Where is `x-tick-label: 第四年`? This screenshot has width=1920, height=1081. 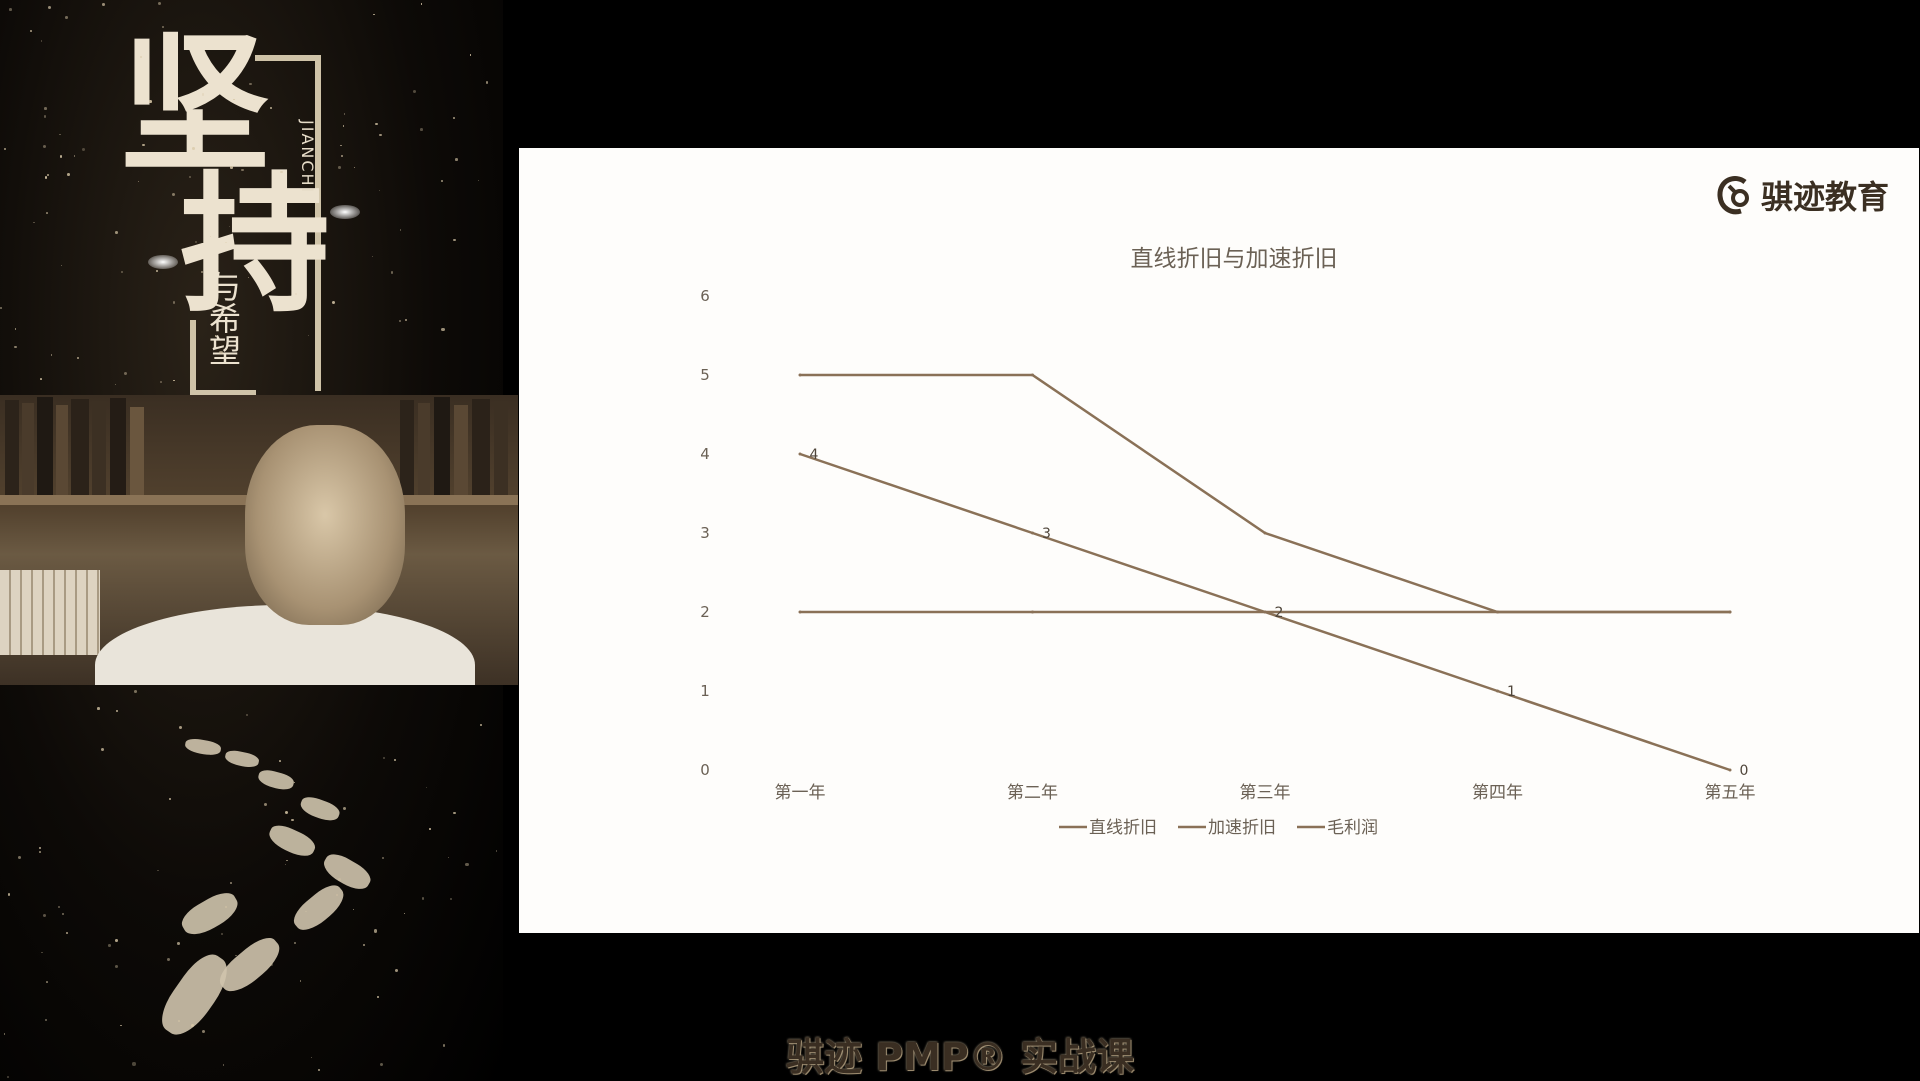
x-tick-label: 第四年 is located at coordinates (1497, 793).